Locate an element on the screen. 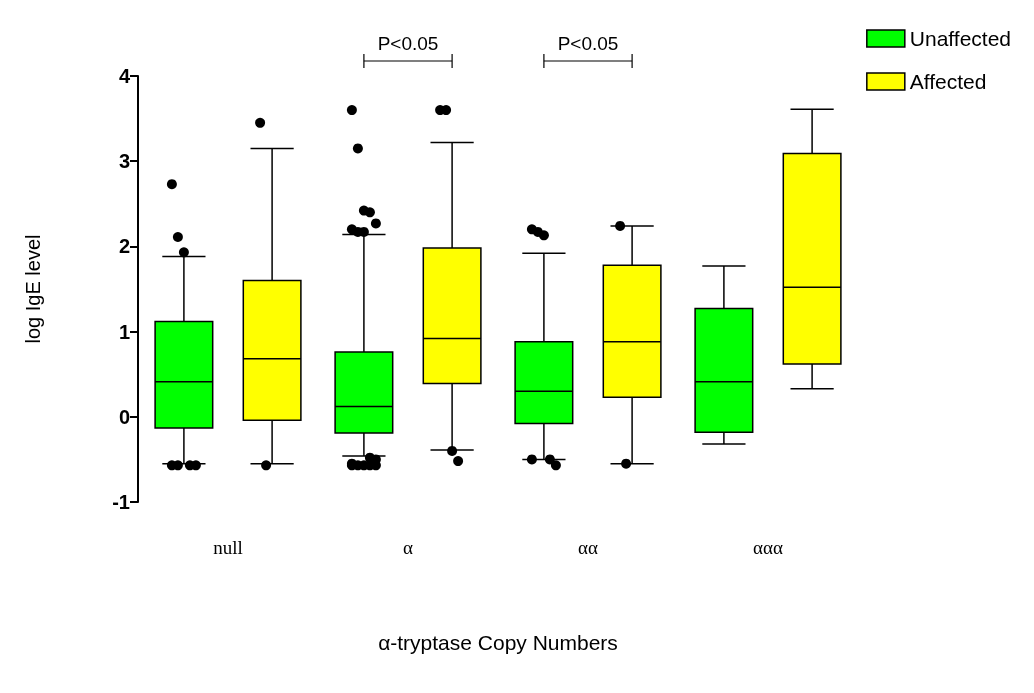 The image size is (1034, 693). legend-label: Unaffected is located at coordinates (960, 38).